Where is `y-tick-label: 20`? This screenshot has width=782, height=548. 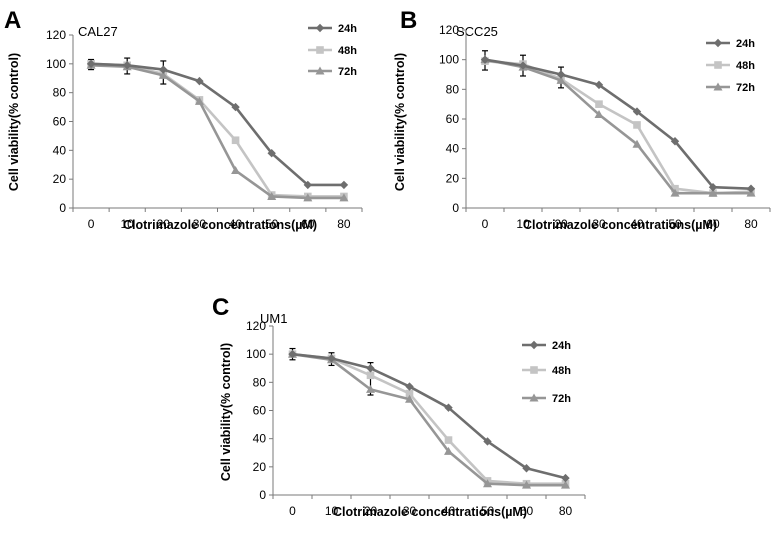 y-tick-label: 20 is located at coordinates (260, 467).